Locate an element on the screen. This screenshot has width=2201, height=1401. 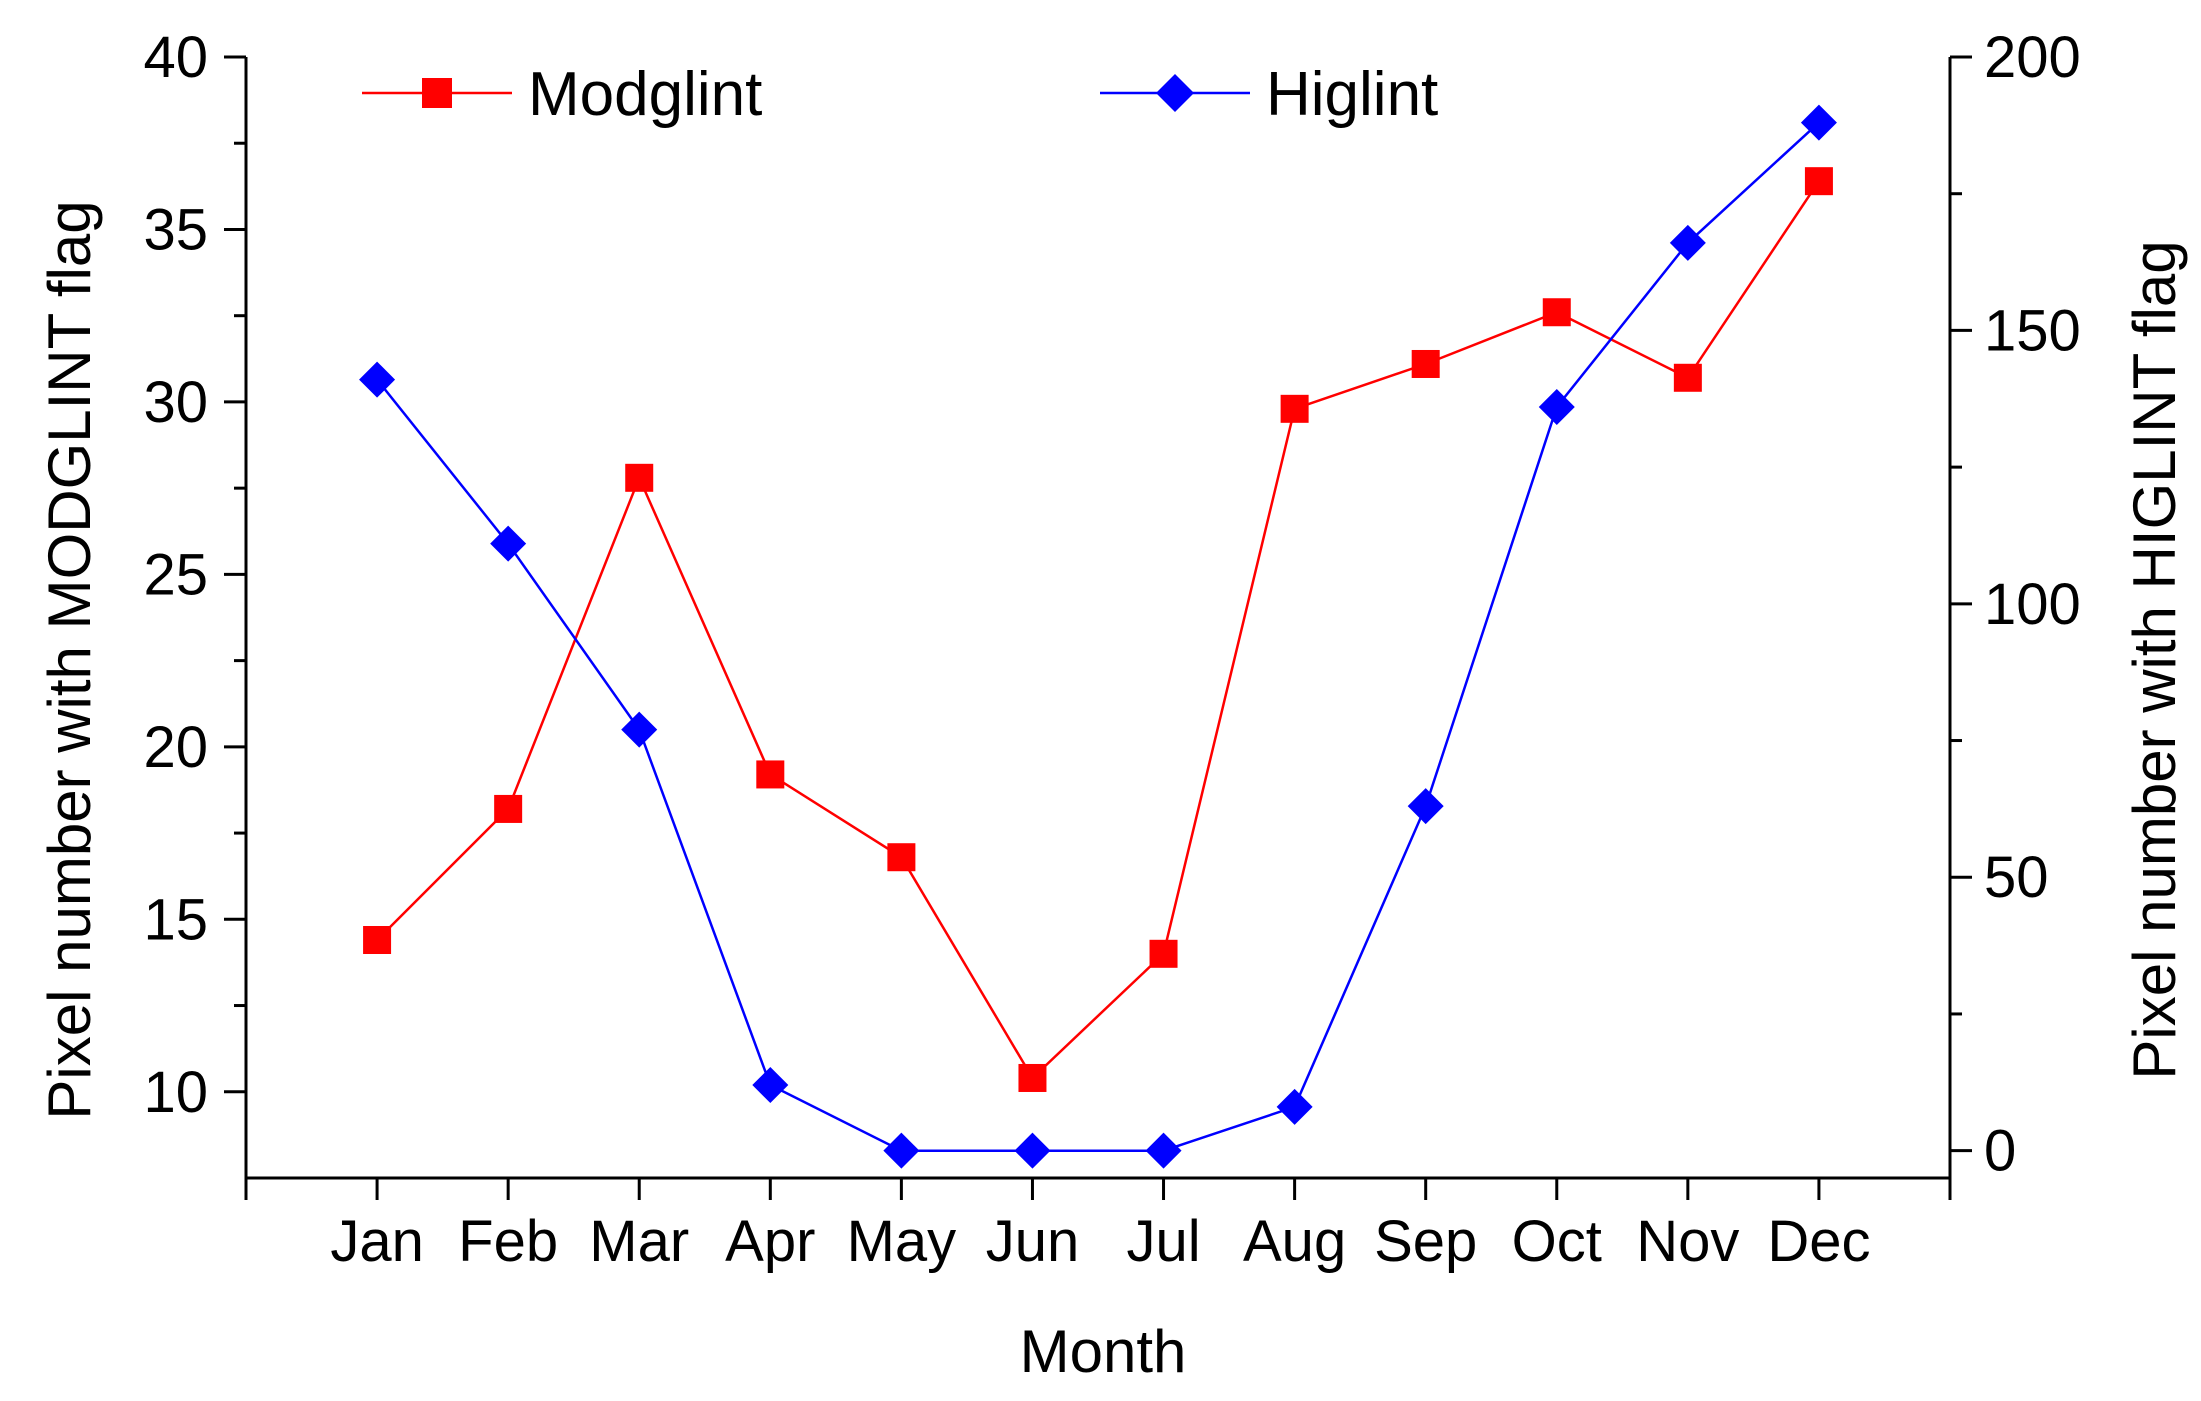
x-tick-label: Nov is located at coordinates (1687, 1241).